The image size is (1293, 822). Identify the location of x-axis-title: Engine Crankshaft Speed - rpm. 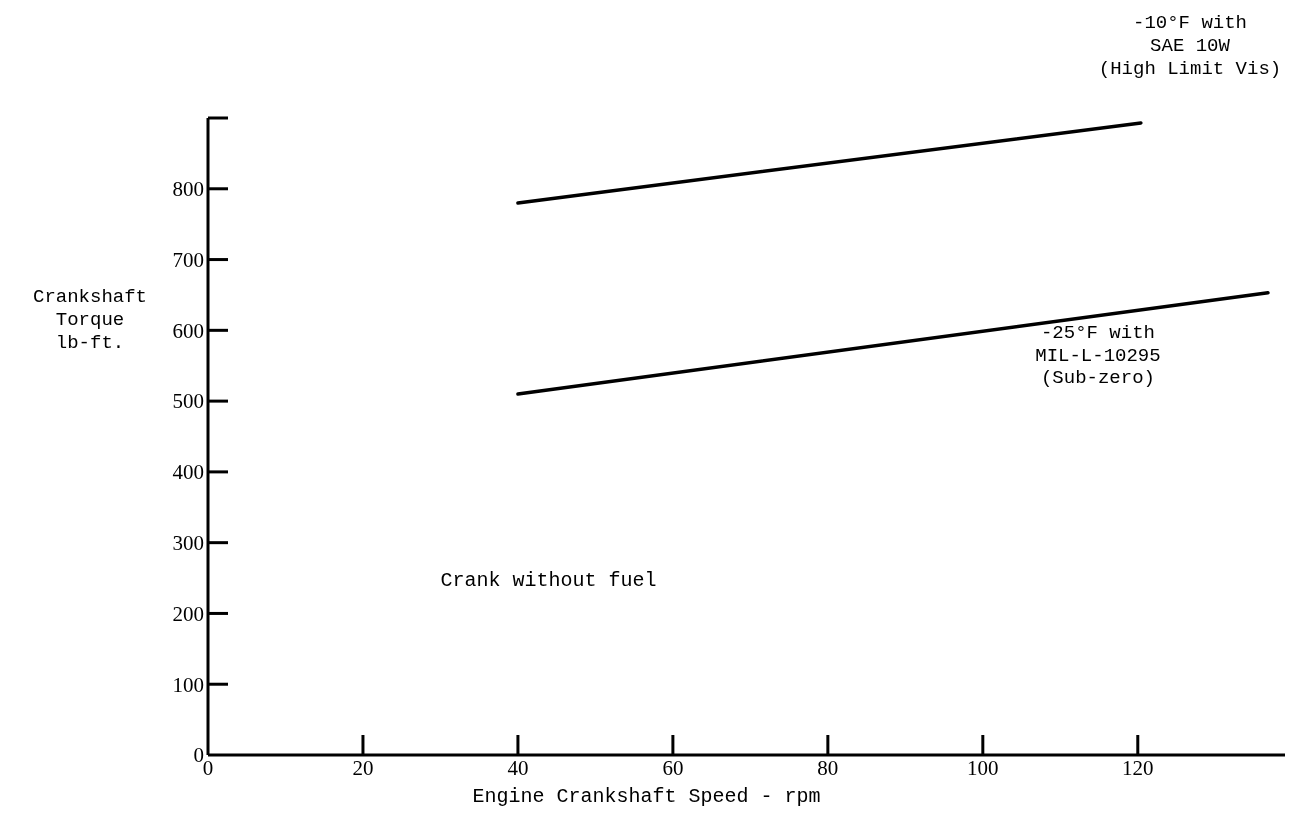
(646, 796).